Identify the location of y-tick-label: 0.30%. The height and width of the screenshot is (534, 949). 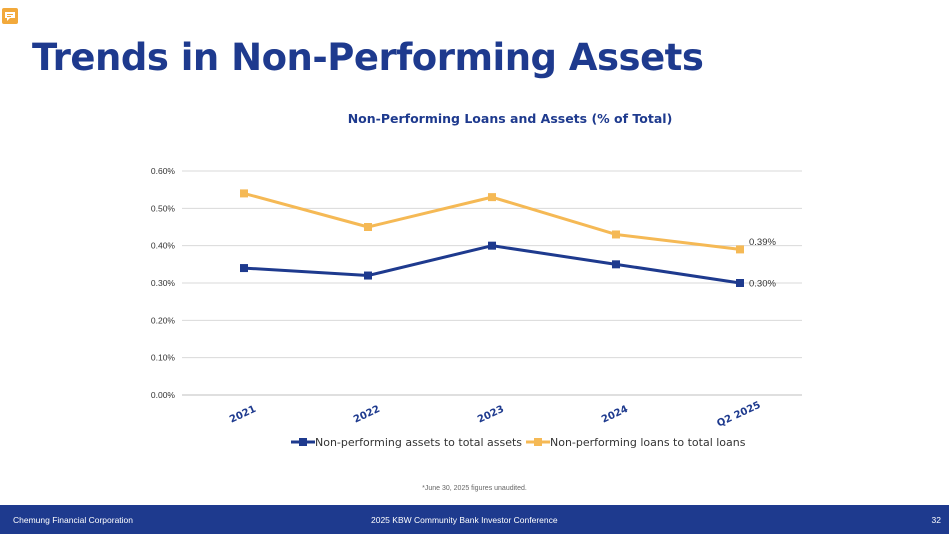
(163, 283).